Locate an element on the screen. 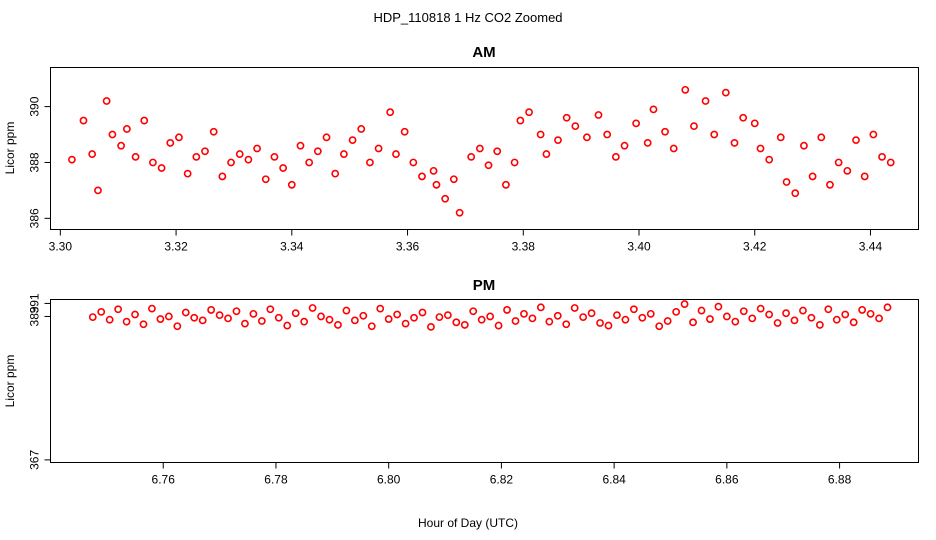  pm-x-tick-label: 6.86 is located at coordinates (727, 480).